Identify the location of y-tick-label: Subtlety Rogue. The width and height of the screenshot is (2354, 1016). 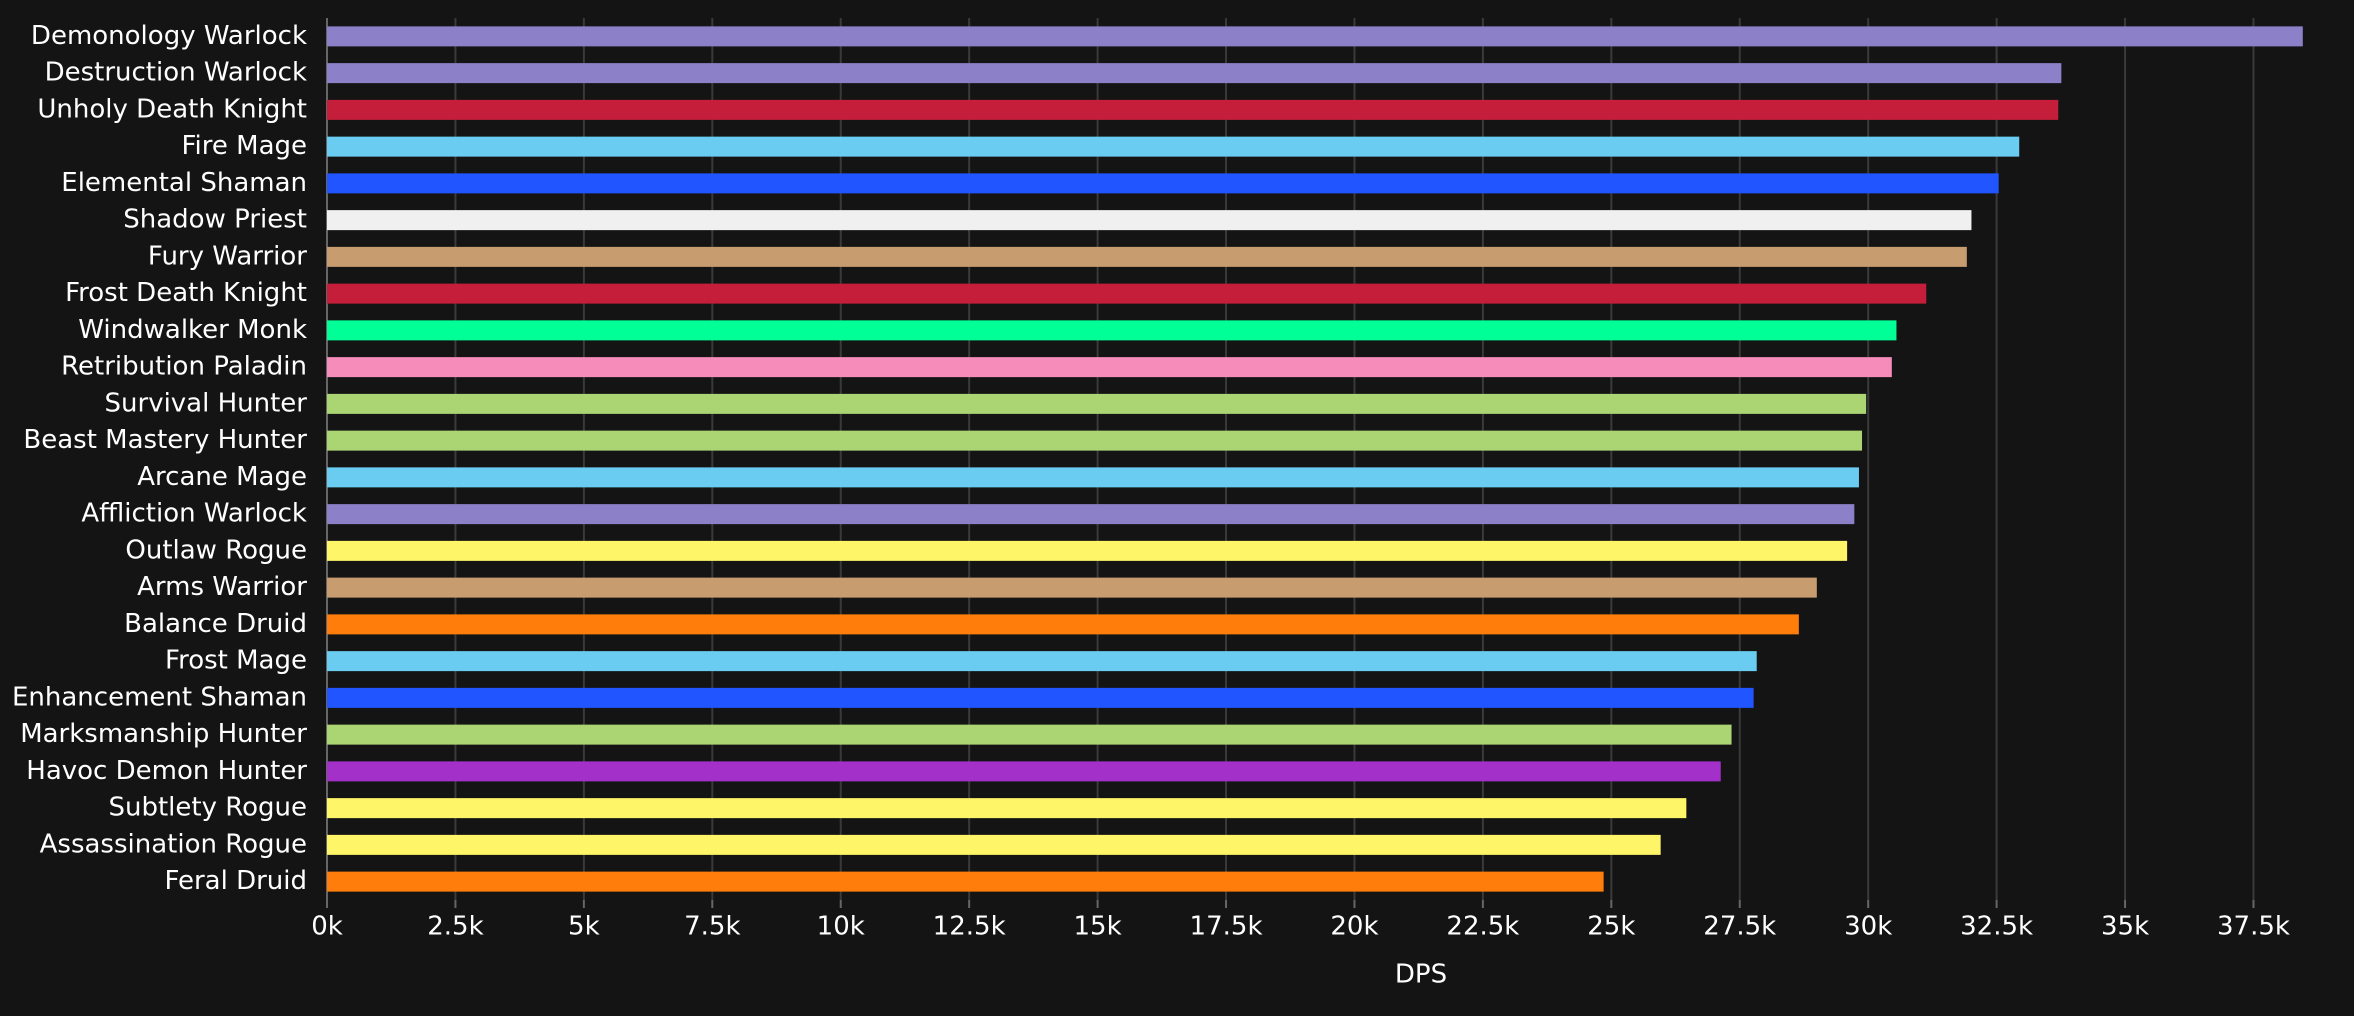
(207, 808).